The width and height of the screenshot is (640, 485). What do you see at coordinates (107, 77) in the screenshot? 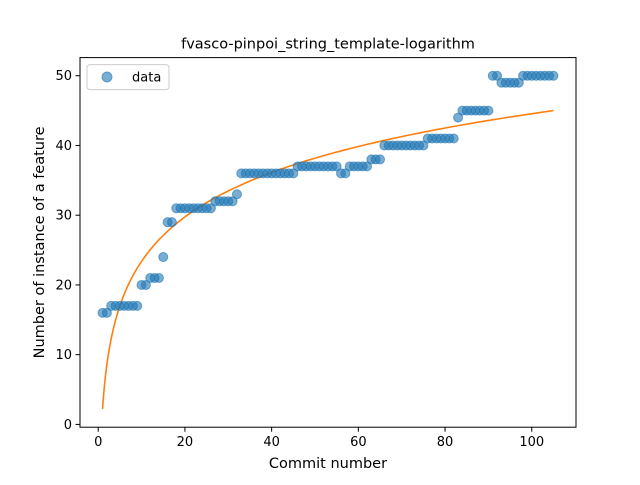
I see `legend-marker-data` at bounding box center [107, 77].